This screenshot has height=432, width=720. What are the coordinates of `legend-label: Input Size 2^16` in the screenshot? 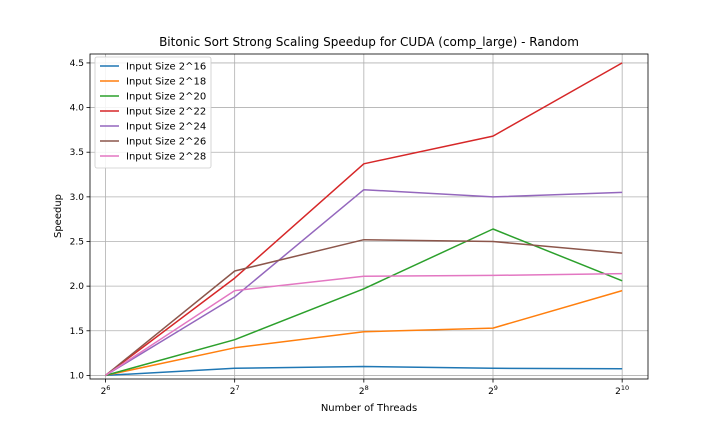 It's located at (166, 67).